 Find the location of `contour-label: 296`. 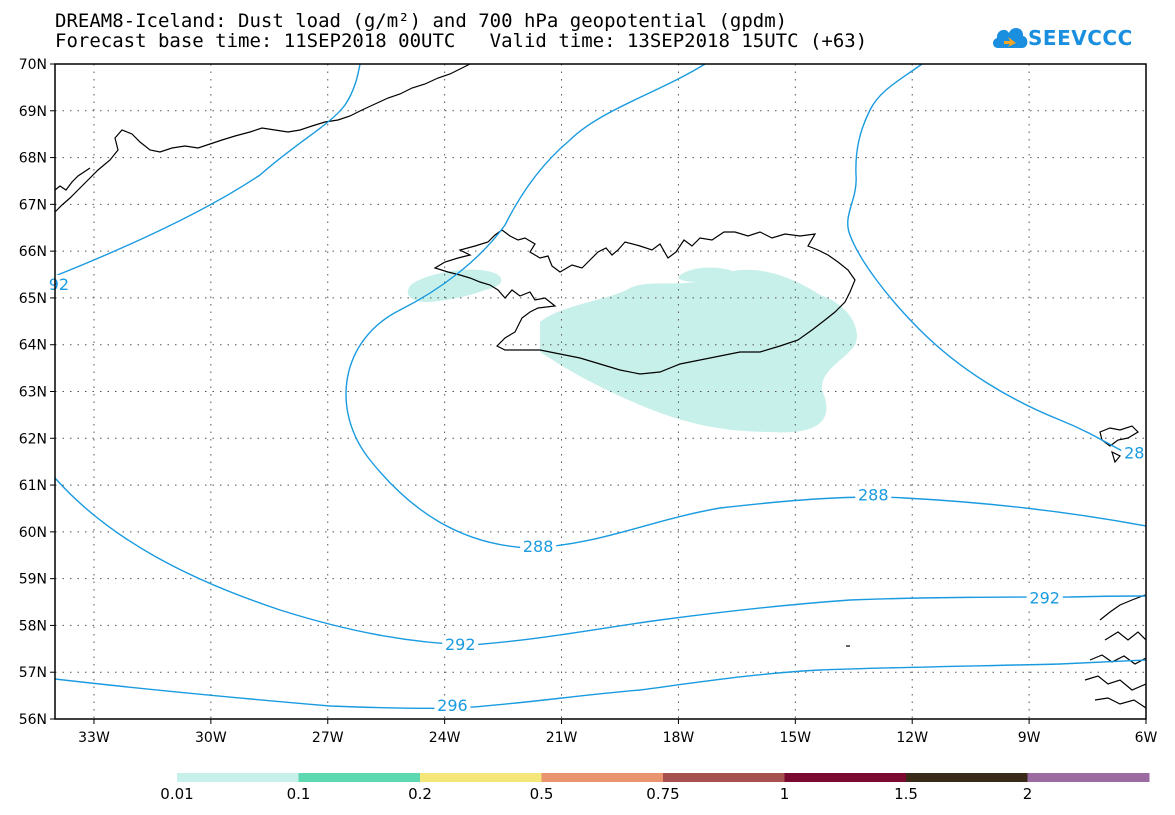

contour-label: 296 is located at coordinates (452, 705).